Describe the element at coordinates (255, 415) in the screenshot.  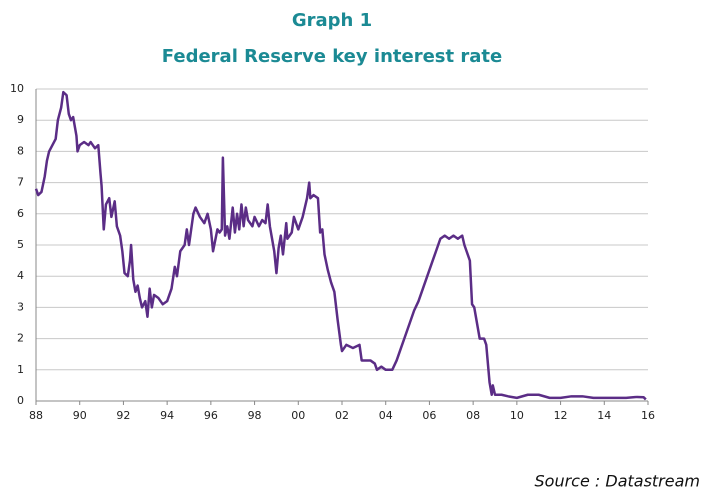
I see `x-tick-label: 98` at that location.